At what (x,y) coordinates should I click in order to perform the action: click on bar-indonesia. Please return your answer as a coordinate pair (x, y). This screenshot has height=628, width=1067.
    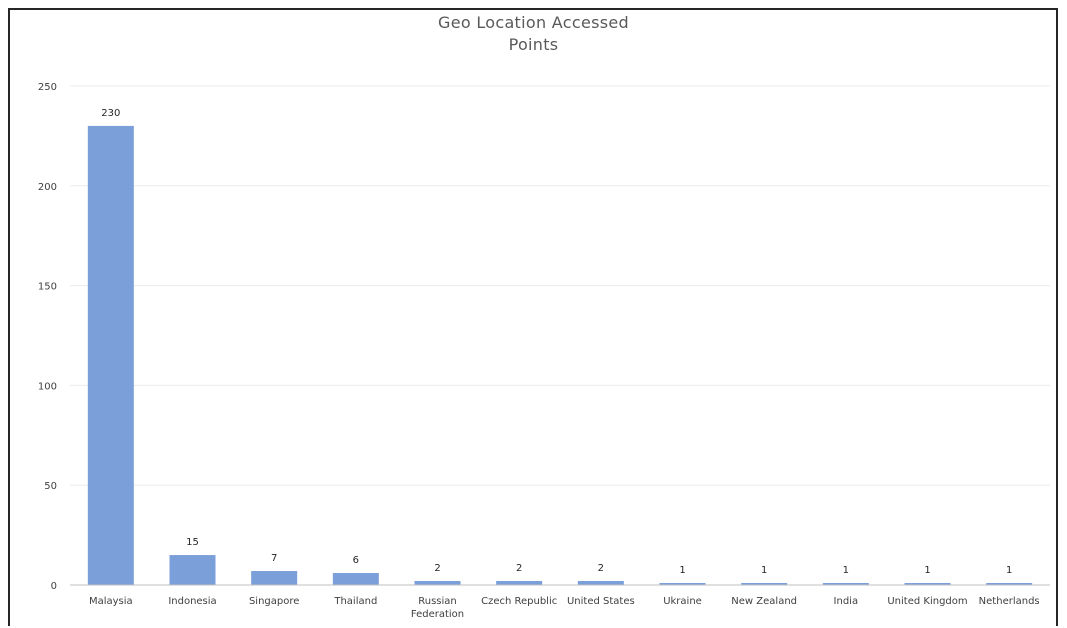
    Looking at the image, I should click on (192, 570).